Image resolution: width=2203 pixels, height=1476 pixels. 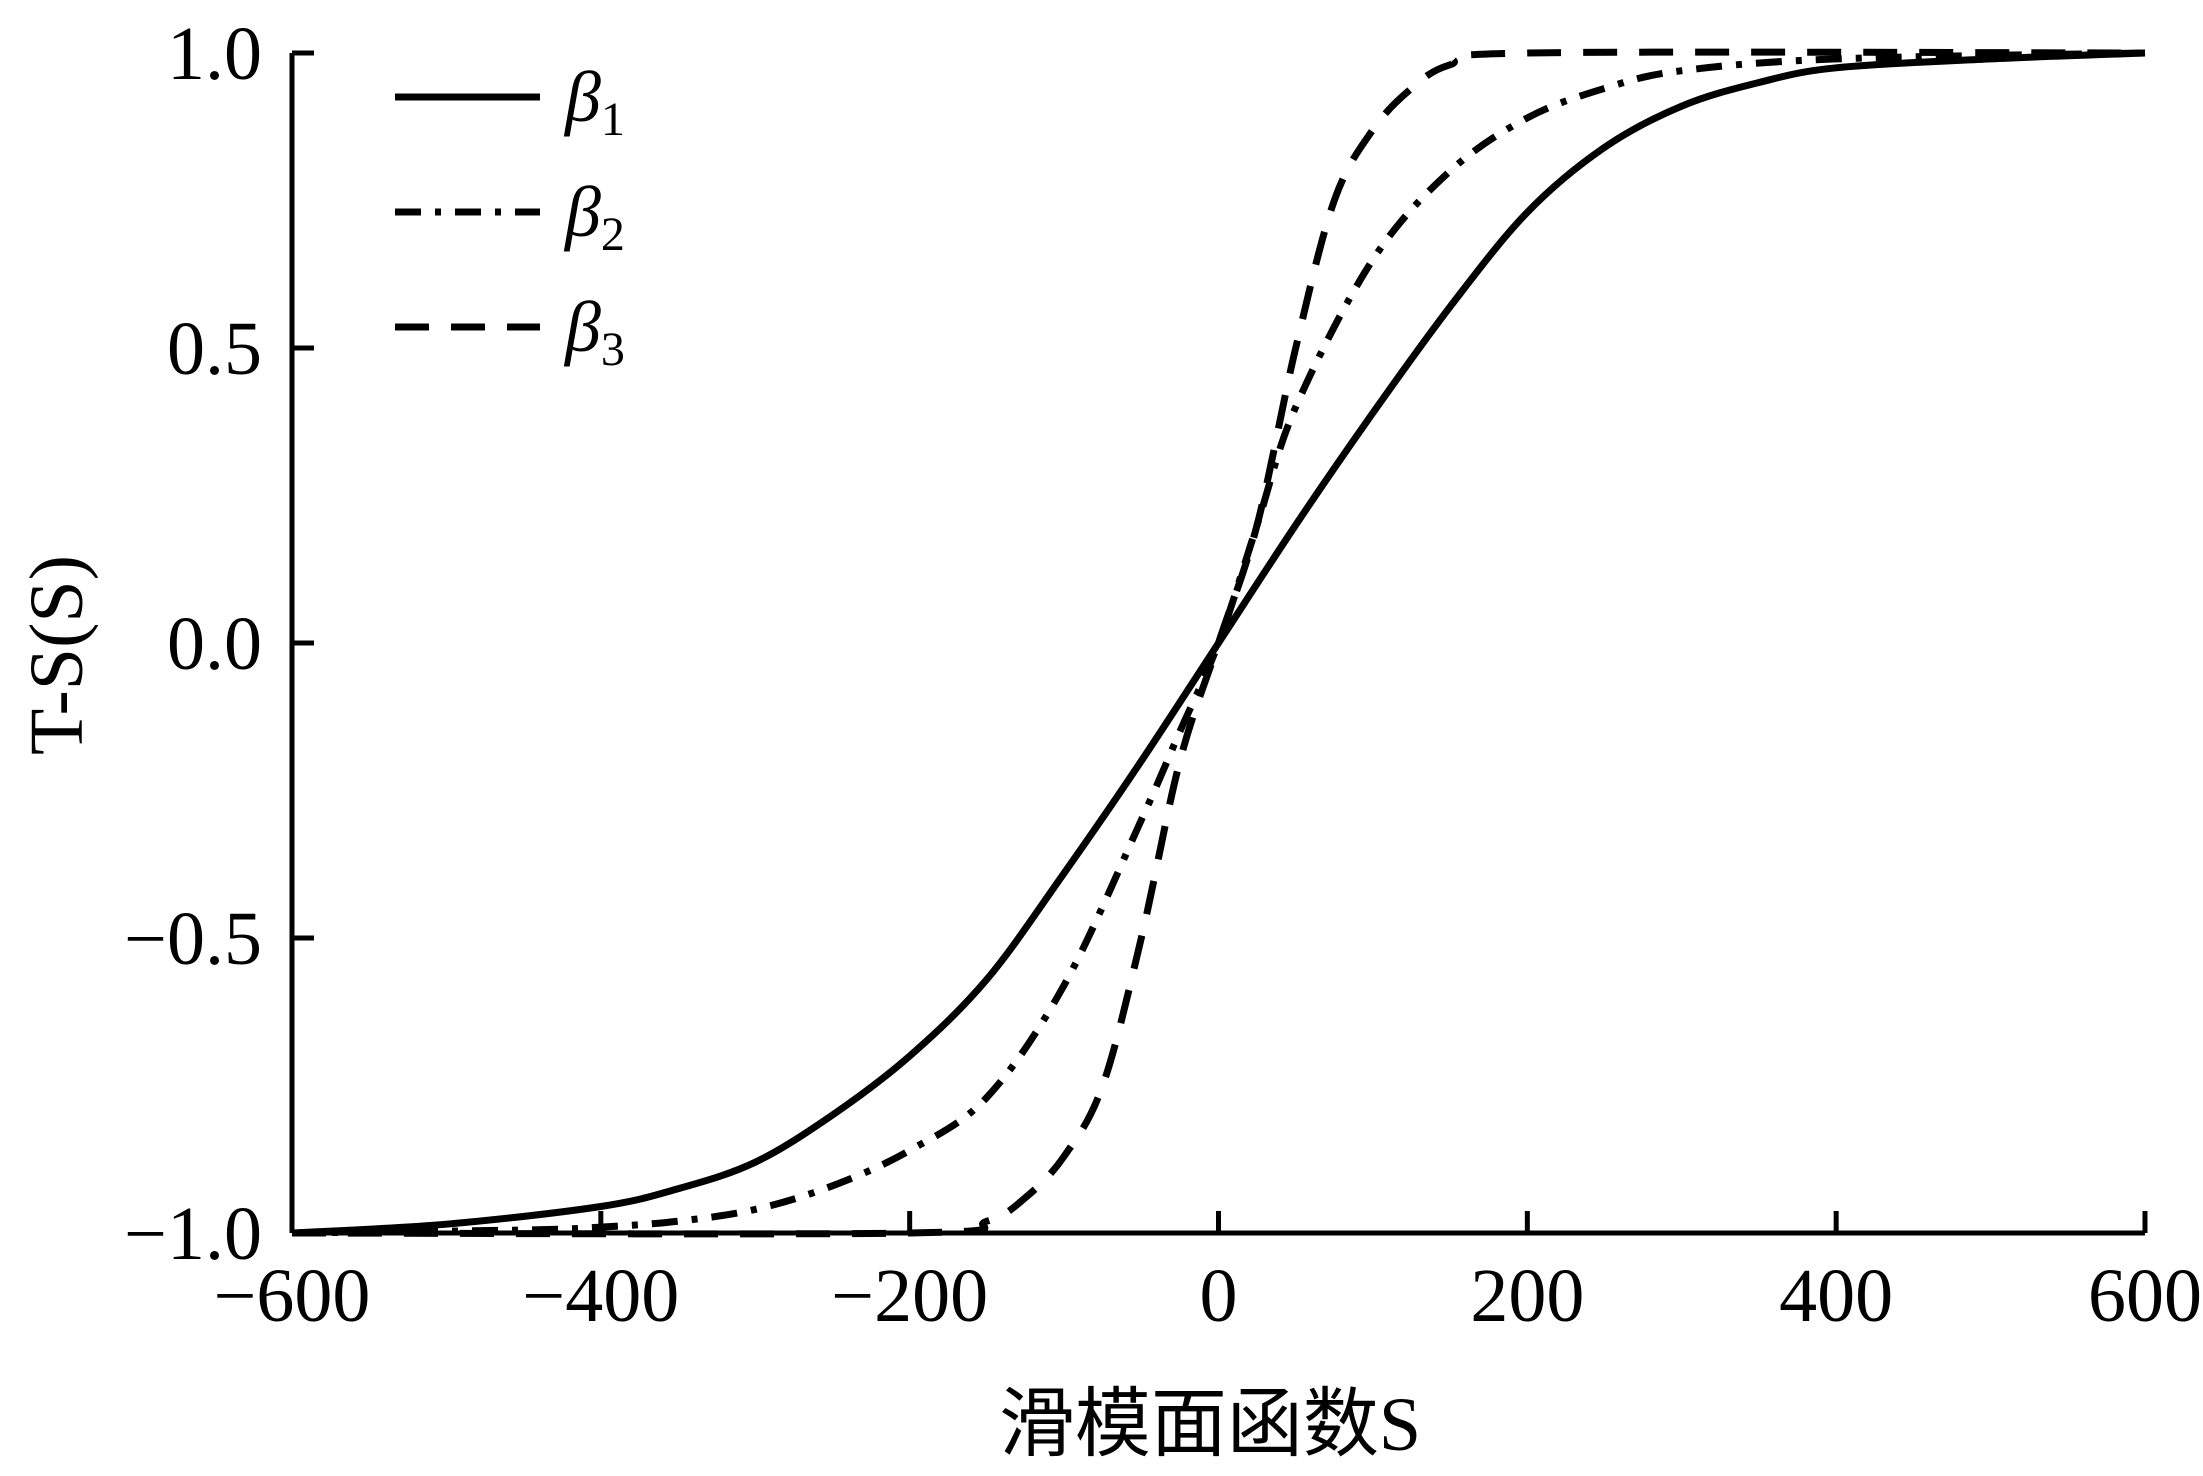 I want to click on x-tick-label: 0, so click(x=1219, y=1296).